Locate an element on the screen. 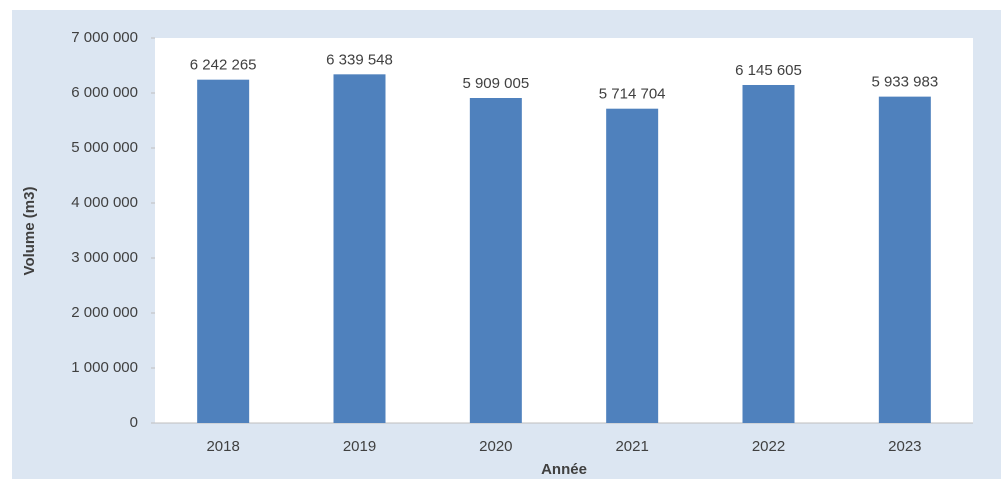 The width and height of the screenshot is (1001, 479). y-tick-label: 2 000 000 is located at coordinates (104, 312).